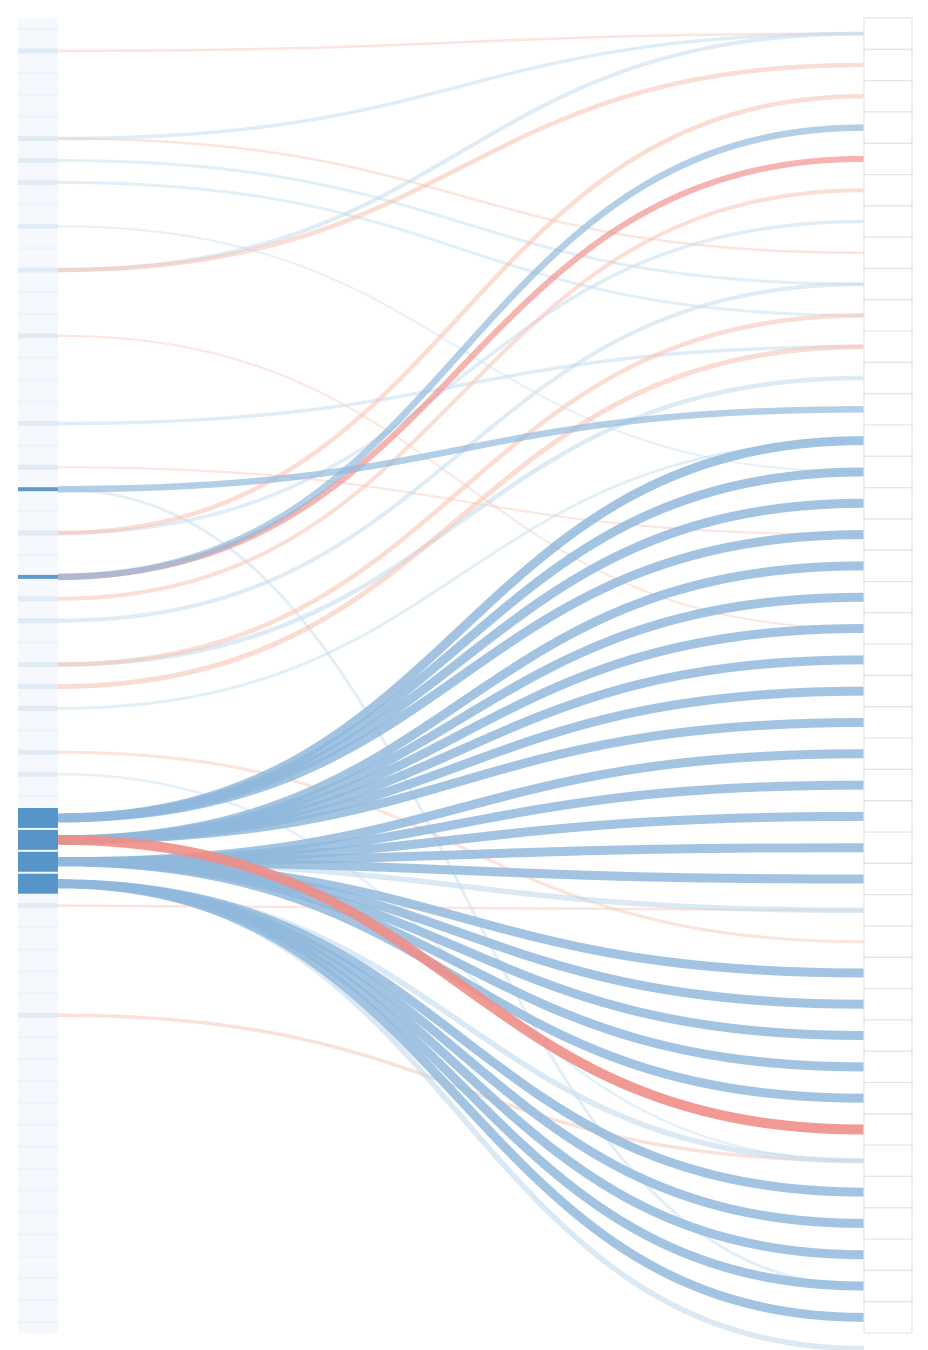 This screenshot has height=1350, width=928. I want to click on target-column, so click(888, 675).